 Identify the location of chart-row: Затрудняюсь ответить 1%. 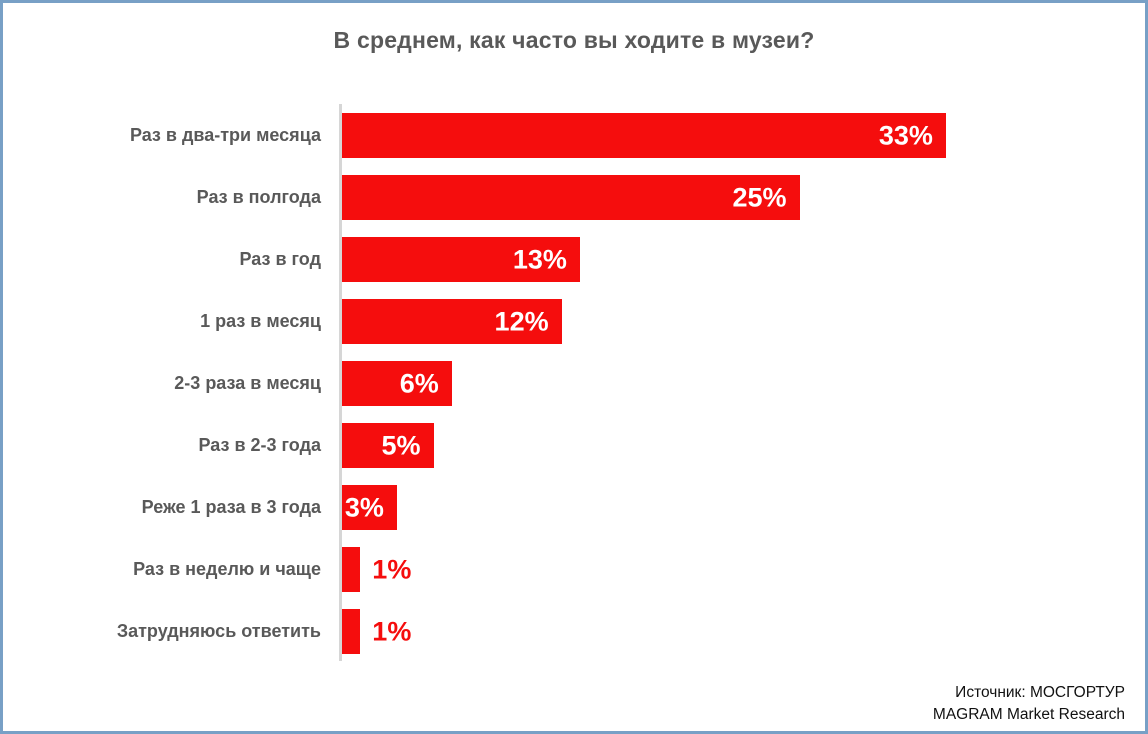
(574, 631).